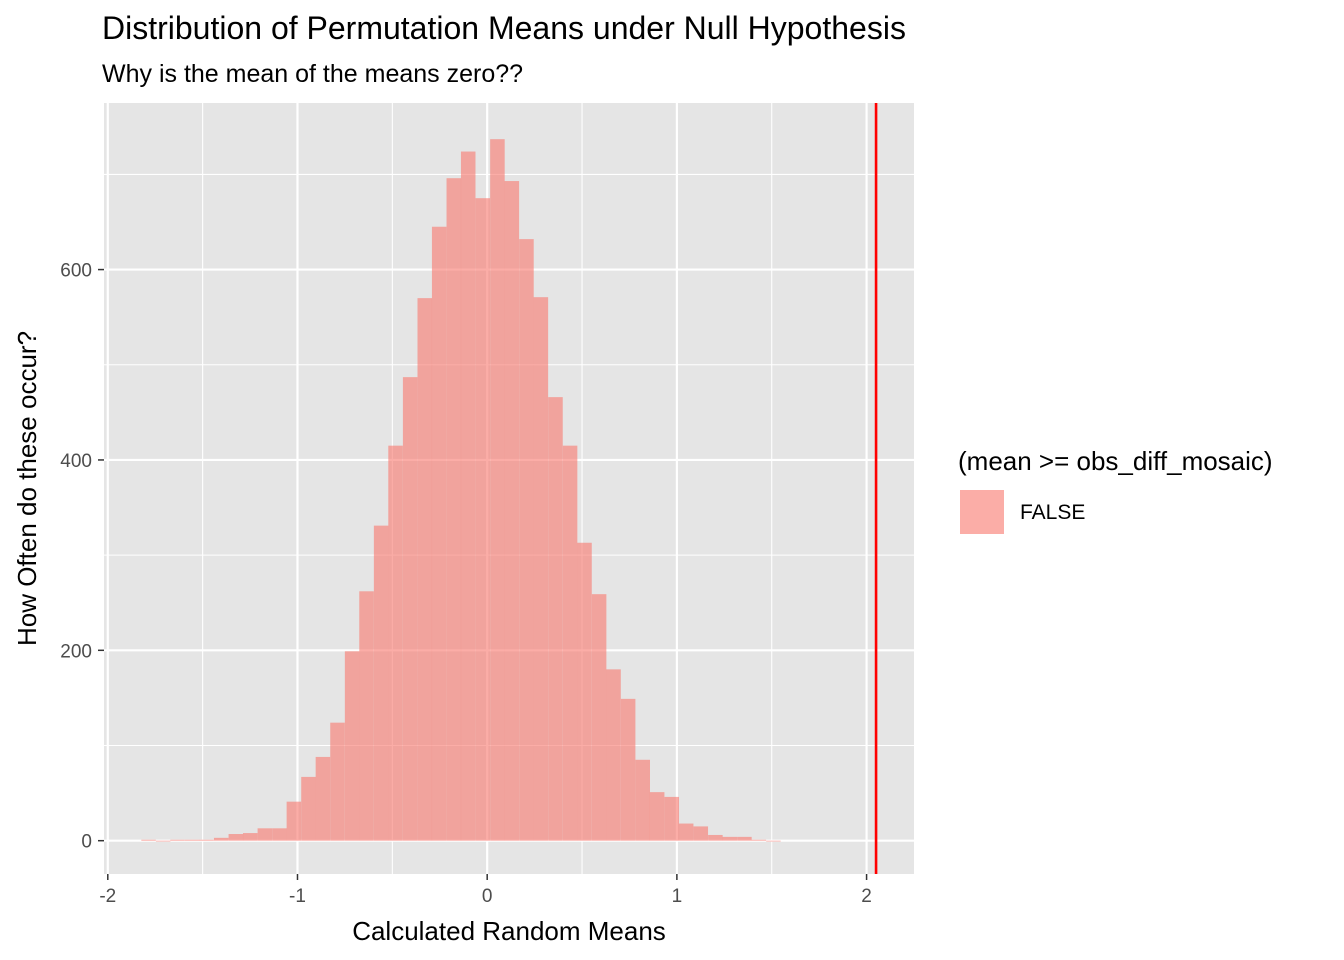 The image size is (1344, 960). Describe the element at coordinates (982, 512) in the screenshot. I see `legend-key-false` at that location.